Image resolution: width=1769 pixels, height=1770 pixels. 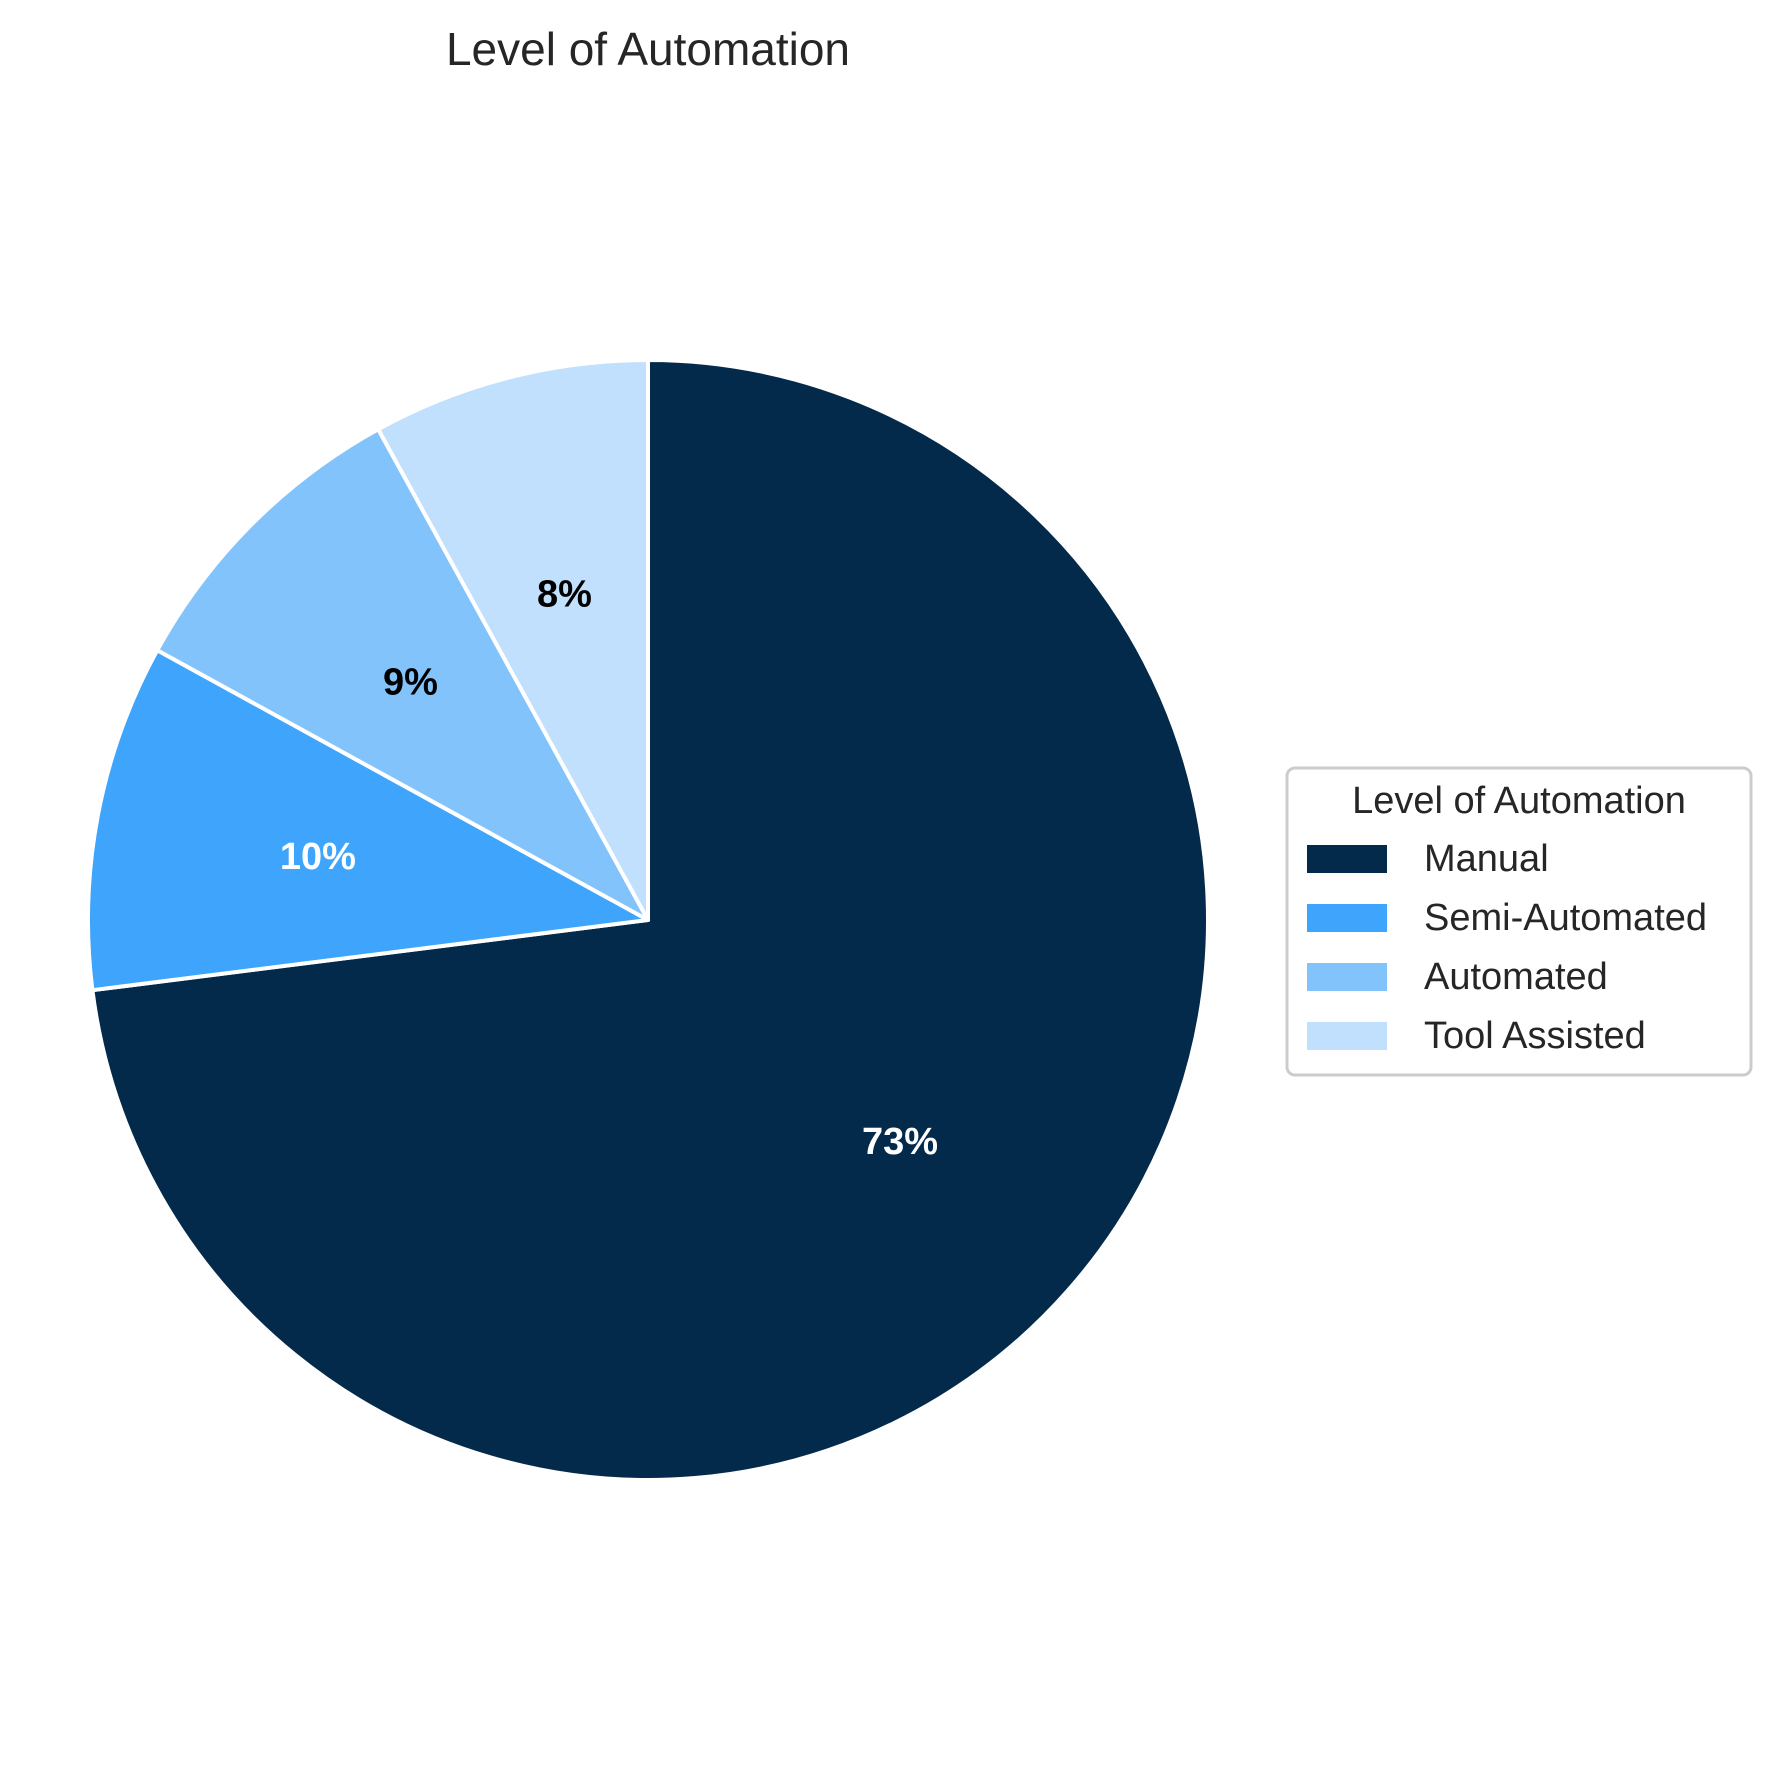 What do you see at coordinates (564, 595) in the screenshot?
I see `pie-slice-percent-label: 8%` at bounding box center [564, 595].